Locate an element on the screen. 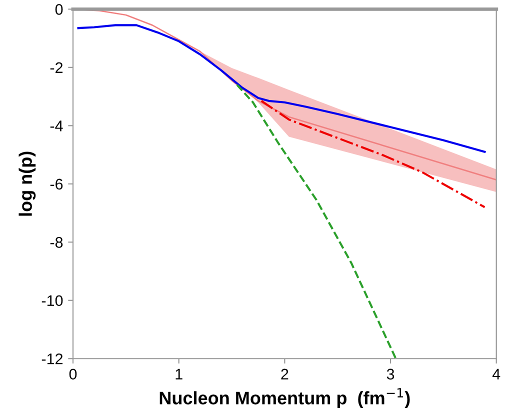  line-series is located at coordinates (373, 154).